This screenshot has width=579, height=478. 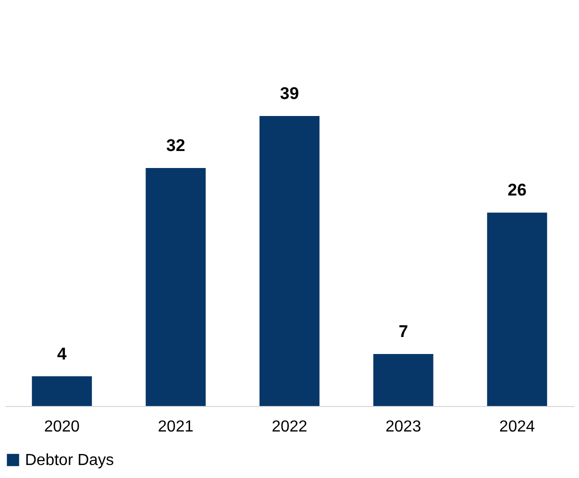 What do you see at coordinates (69, 460) in the screenshot?
I see `legend-label: Debtor Days` at bounding box center [69, 460].